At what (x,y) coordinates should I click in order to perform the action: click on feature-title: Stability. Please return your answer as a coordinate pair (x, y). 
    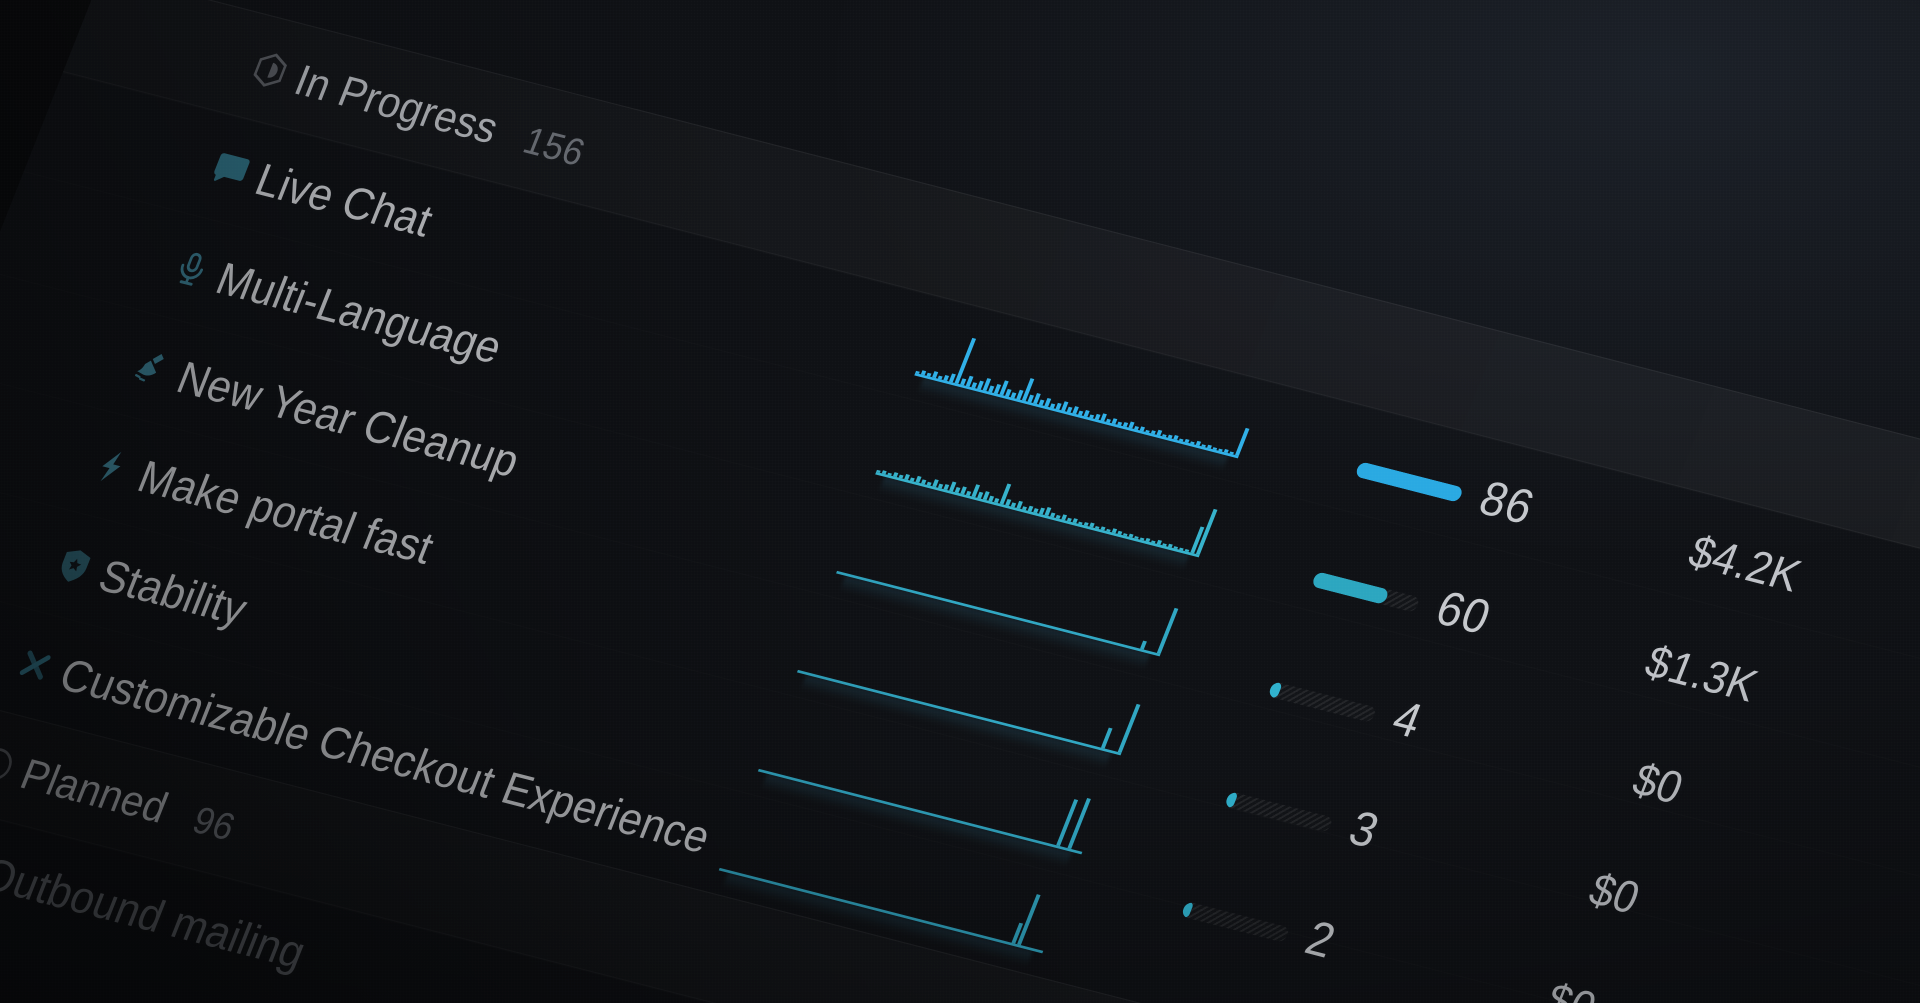
    Looking at the image, I should click on (172, 594).